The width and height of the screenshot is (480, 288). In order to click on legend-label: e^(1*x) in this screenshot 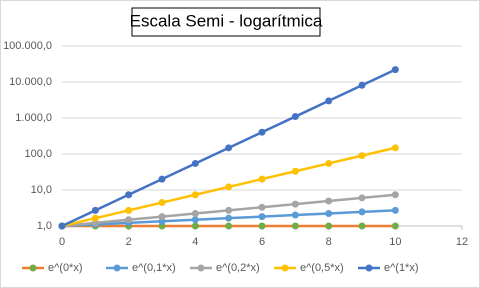, I will do `click(401, 268)`.